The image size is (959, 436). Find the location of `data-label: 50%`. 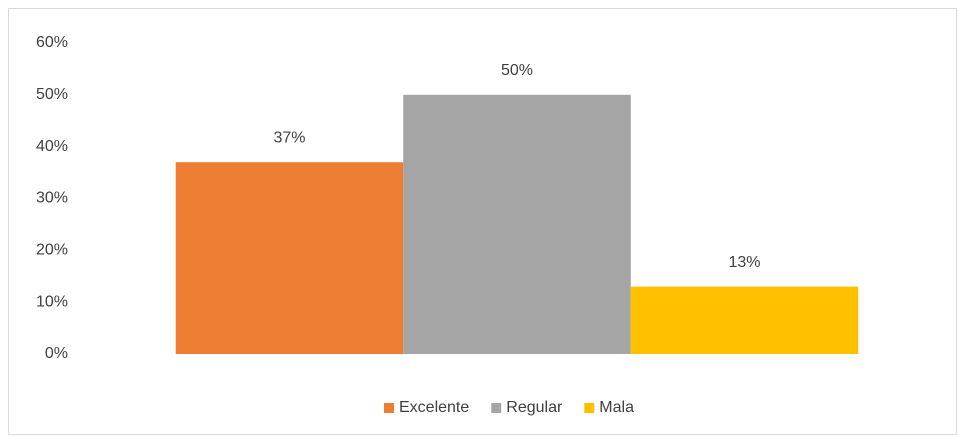

data-label: 50% is located at coordinates (517, 70).